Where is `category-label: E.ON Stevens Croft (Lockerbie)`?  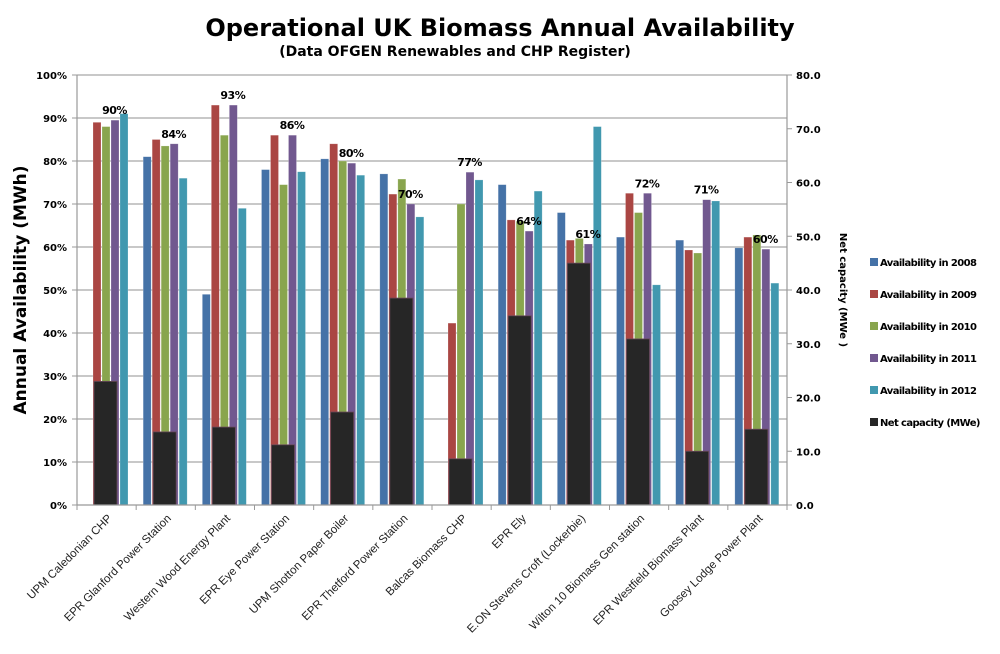 category-label: E.ON Stevens Croft (Lockerbie) is located at coordinates (526, 574).